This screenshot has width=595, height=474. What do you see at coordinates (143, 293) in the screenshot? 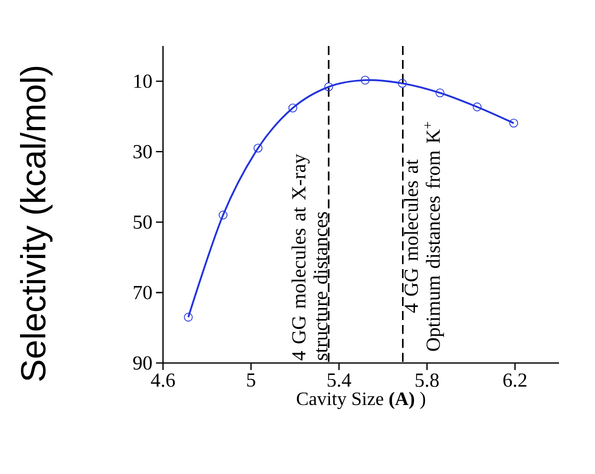
I see `y-tick-label: 70` at bounding box center [143, 293].